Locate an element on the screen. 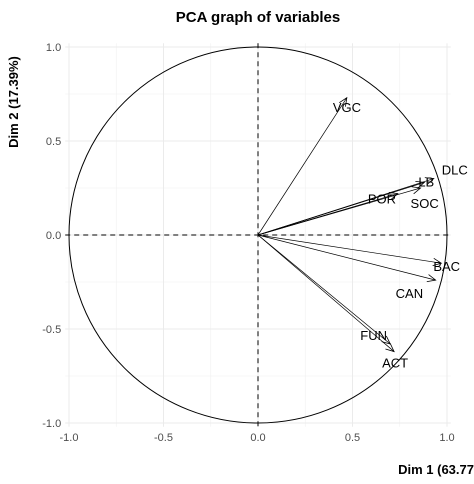 Image resolution: width=474 pixels, height=484 pixels. arrow-act is located at coordinates (326, 293).